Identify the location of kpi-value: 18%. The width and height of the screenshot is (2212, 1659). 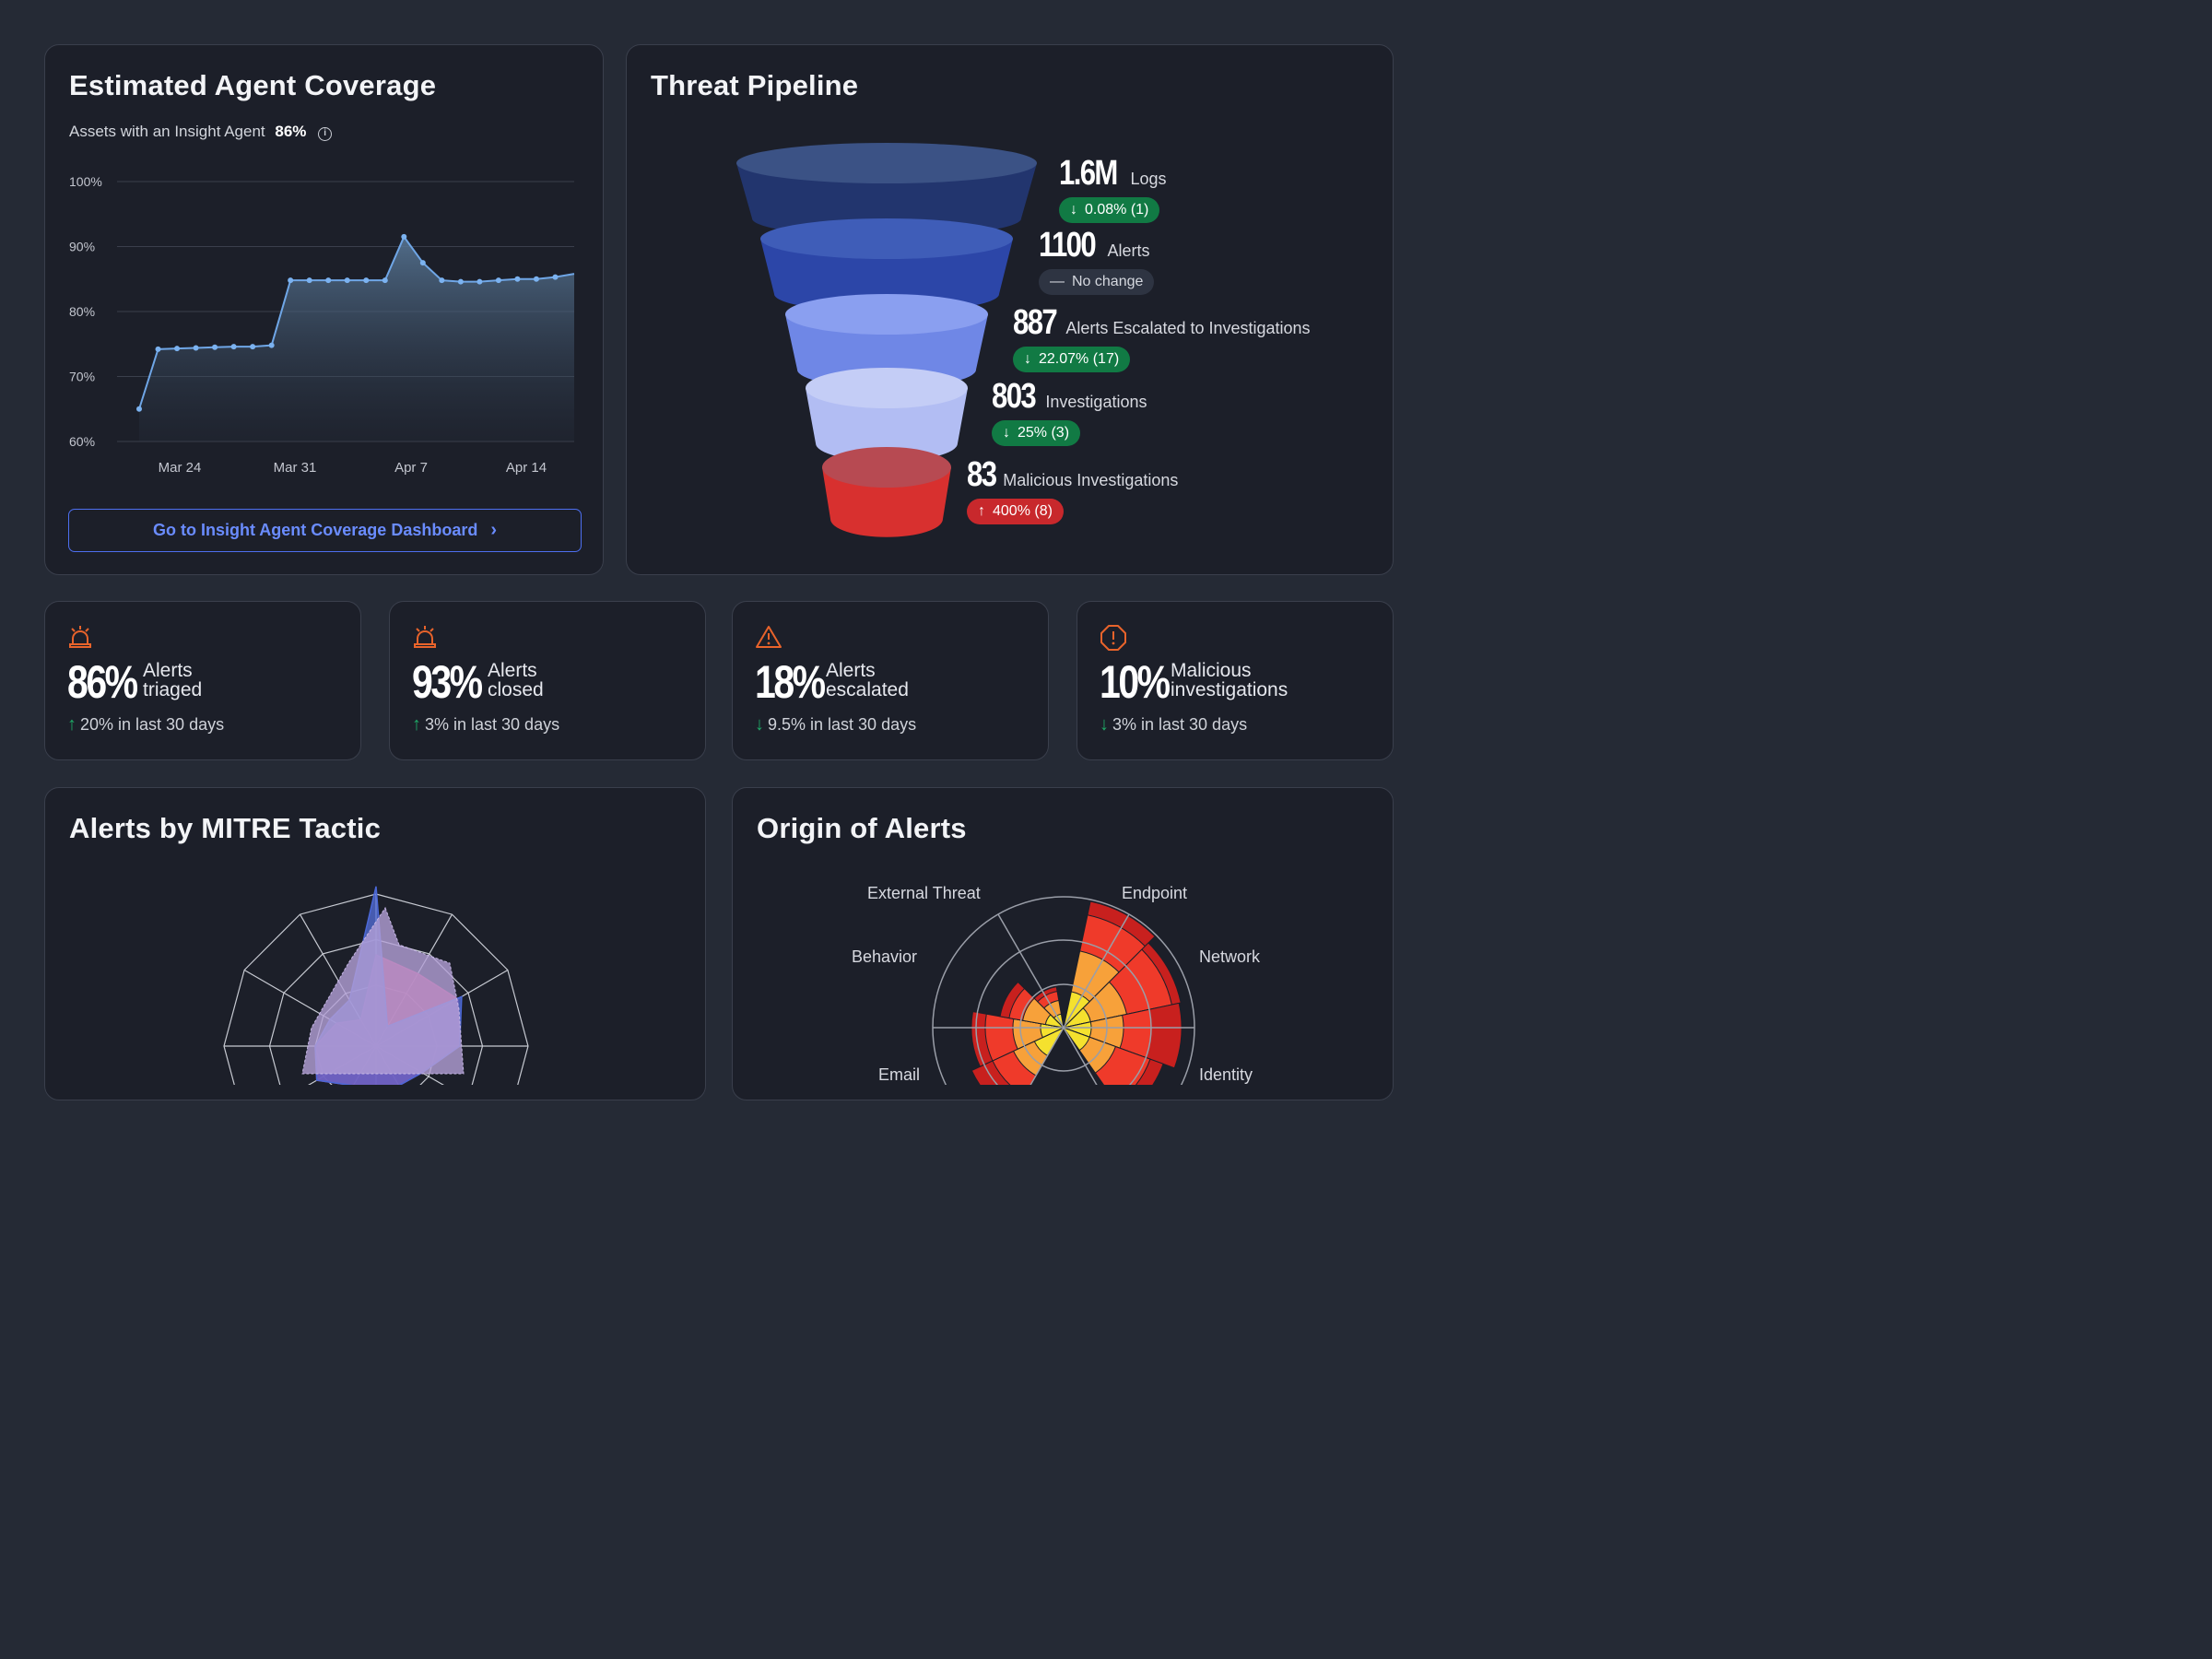
(790, 682).